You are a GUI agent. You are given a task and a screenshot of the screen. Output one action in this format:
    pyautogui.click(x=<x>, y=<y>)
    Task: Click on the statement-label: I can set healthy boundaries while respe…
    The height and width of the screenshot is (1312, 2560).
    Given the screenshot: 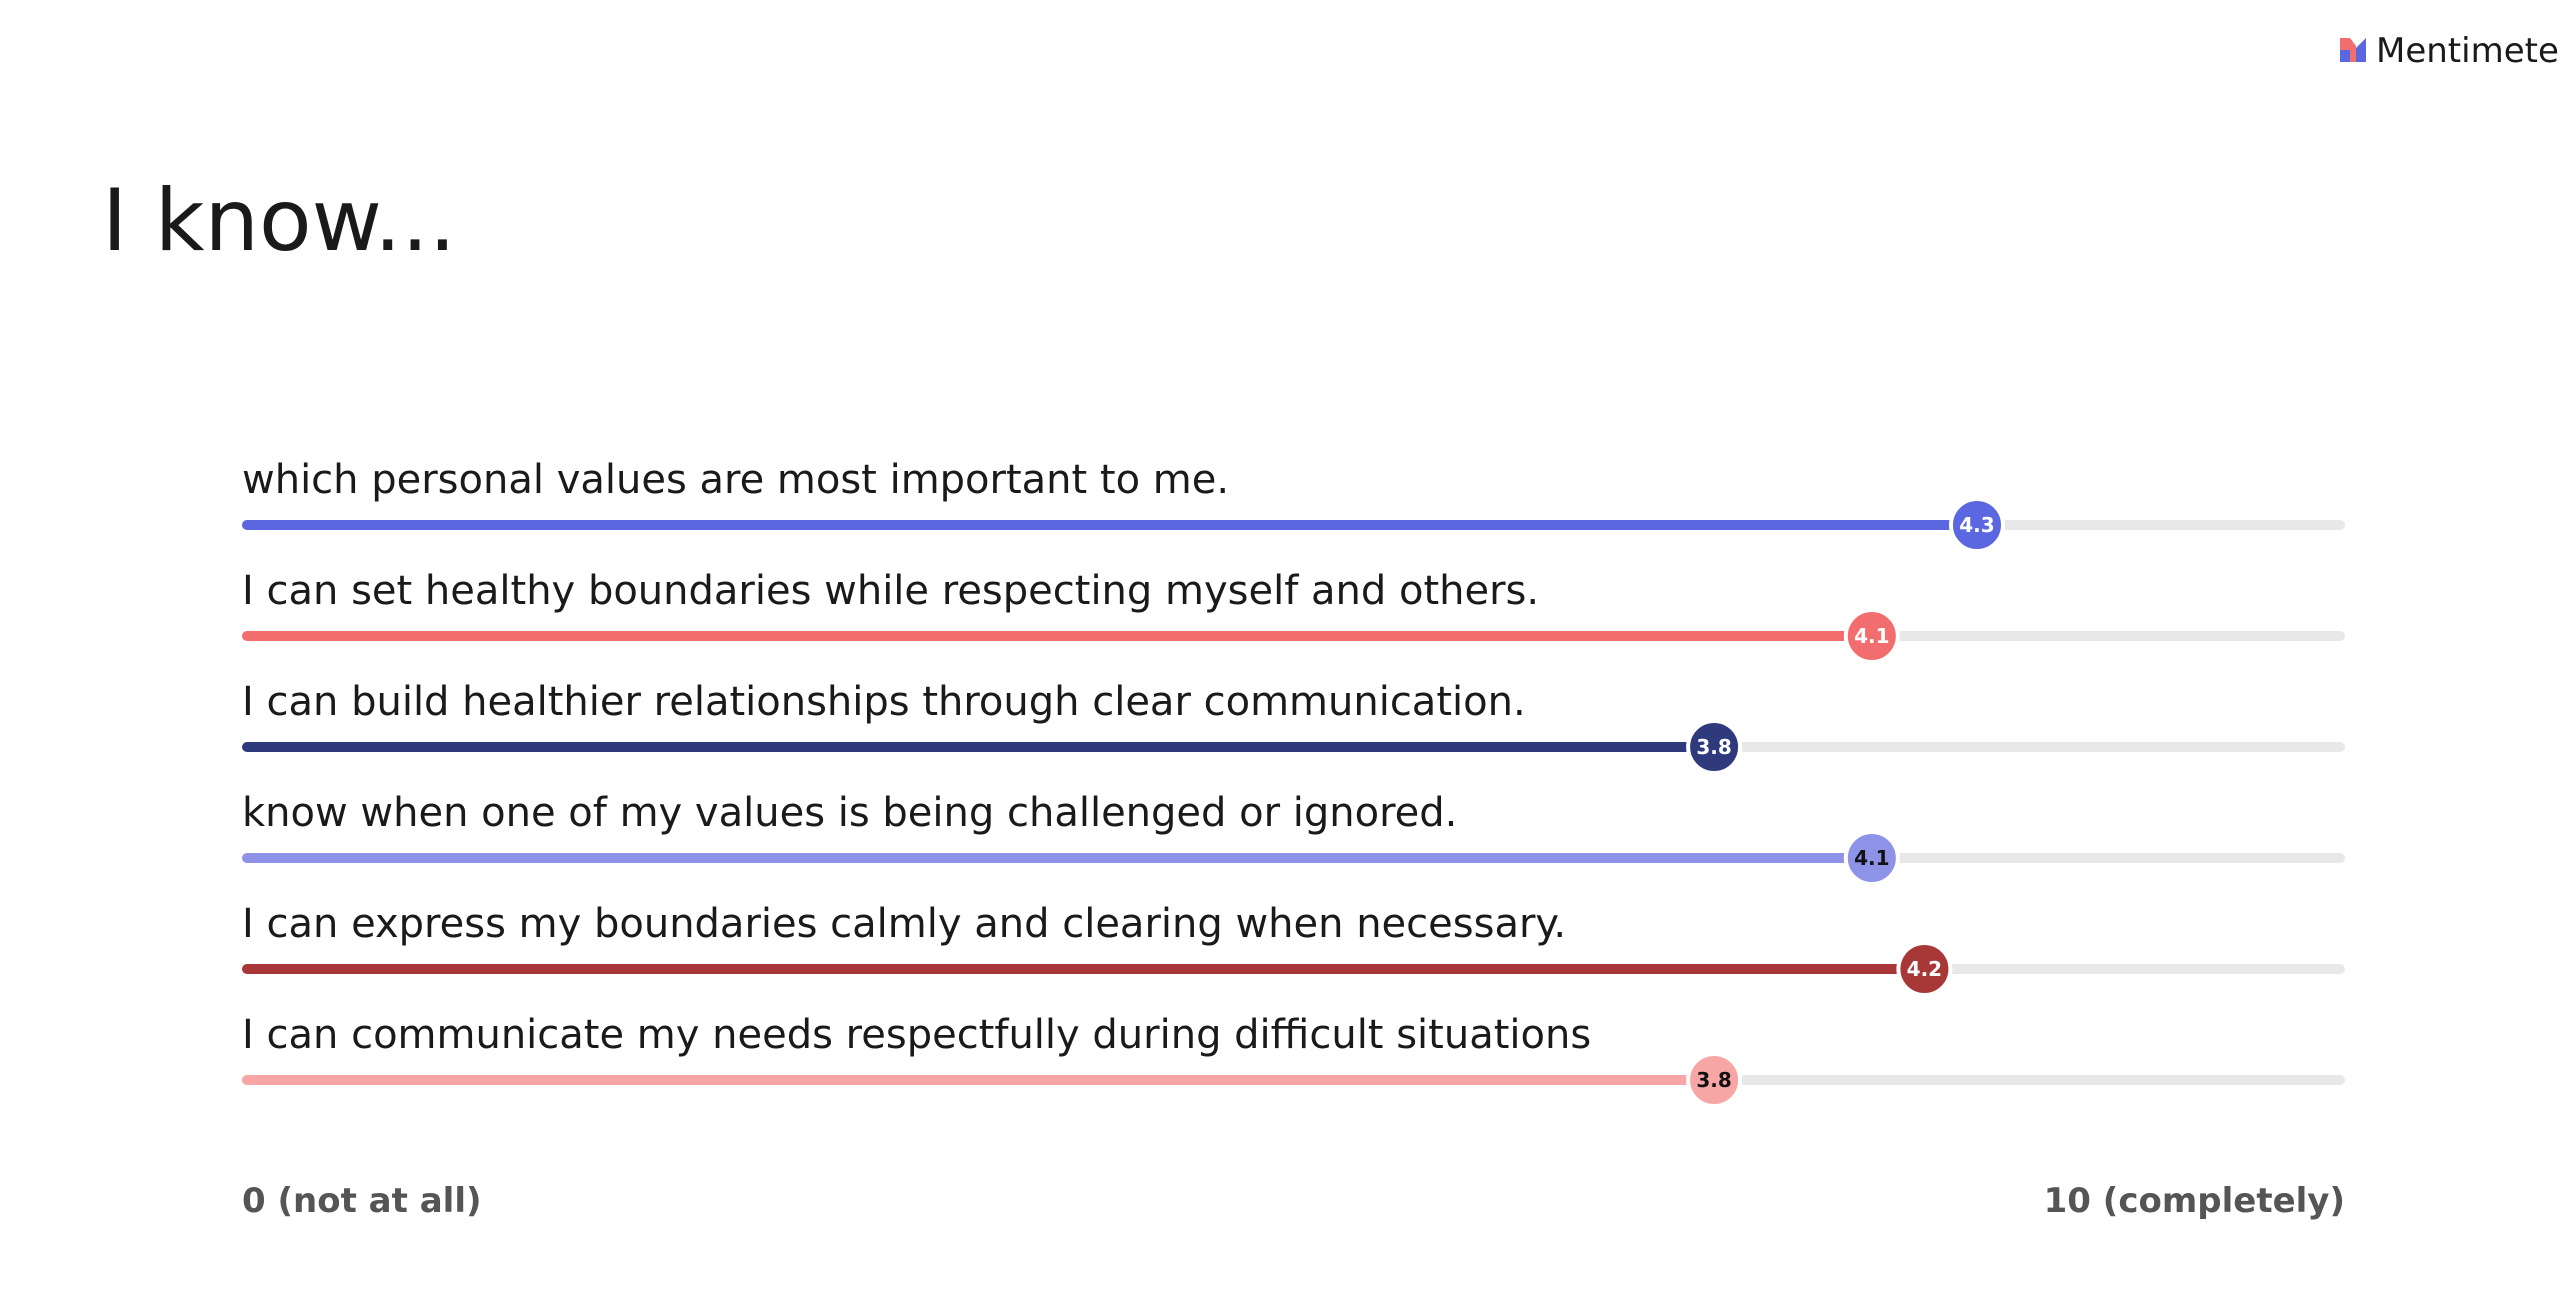 What is the action you would take?
    pyautogui.click(x=890, y=591)
    